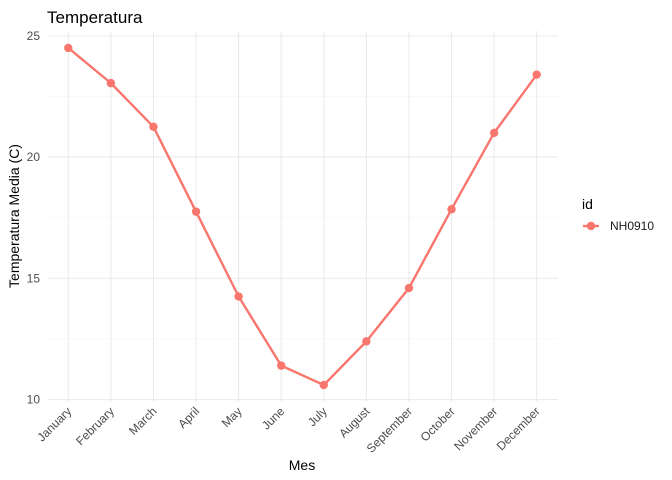 The image size is (672, 480). I want to click on x-tick-label: March, so click(142, 420).